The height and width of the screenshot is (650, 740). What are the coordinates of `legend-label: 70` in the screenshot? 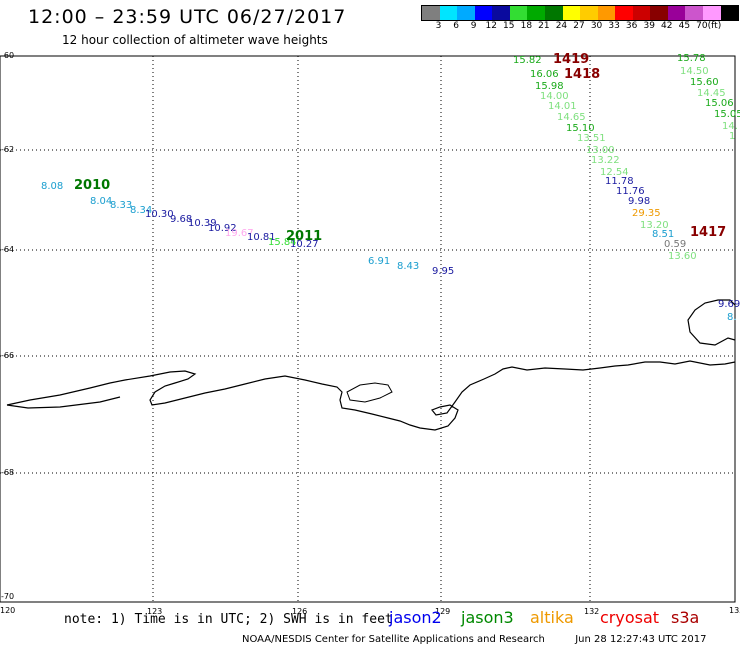 It's located at (702, 26).